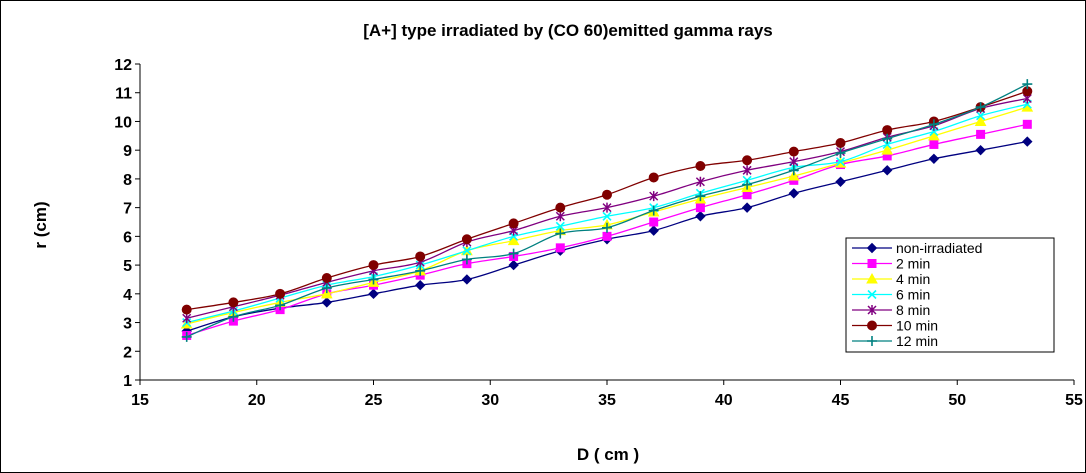 The image size is (1086, 473). I want to click on y-tick-label: 9, so click(127, 151).